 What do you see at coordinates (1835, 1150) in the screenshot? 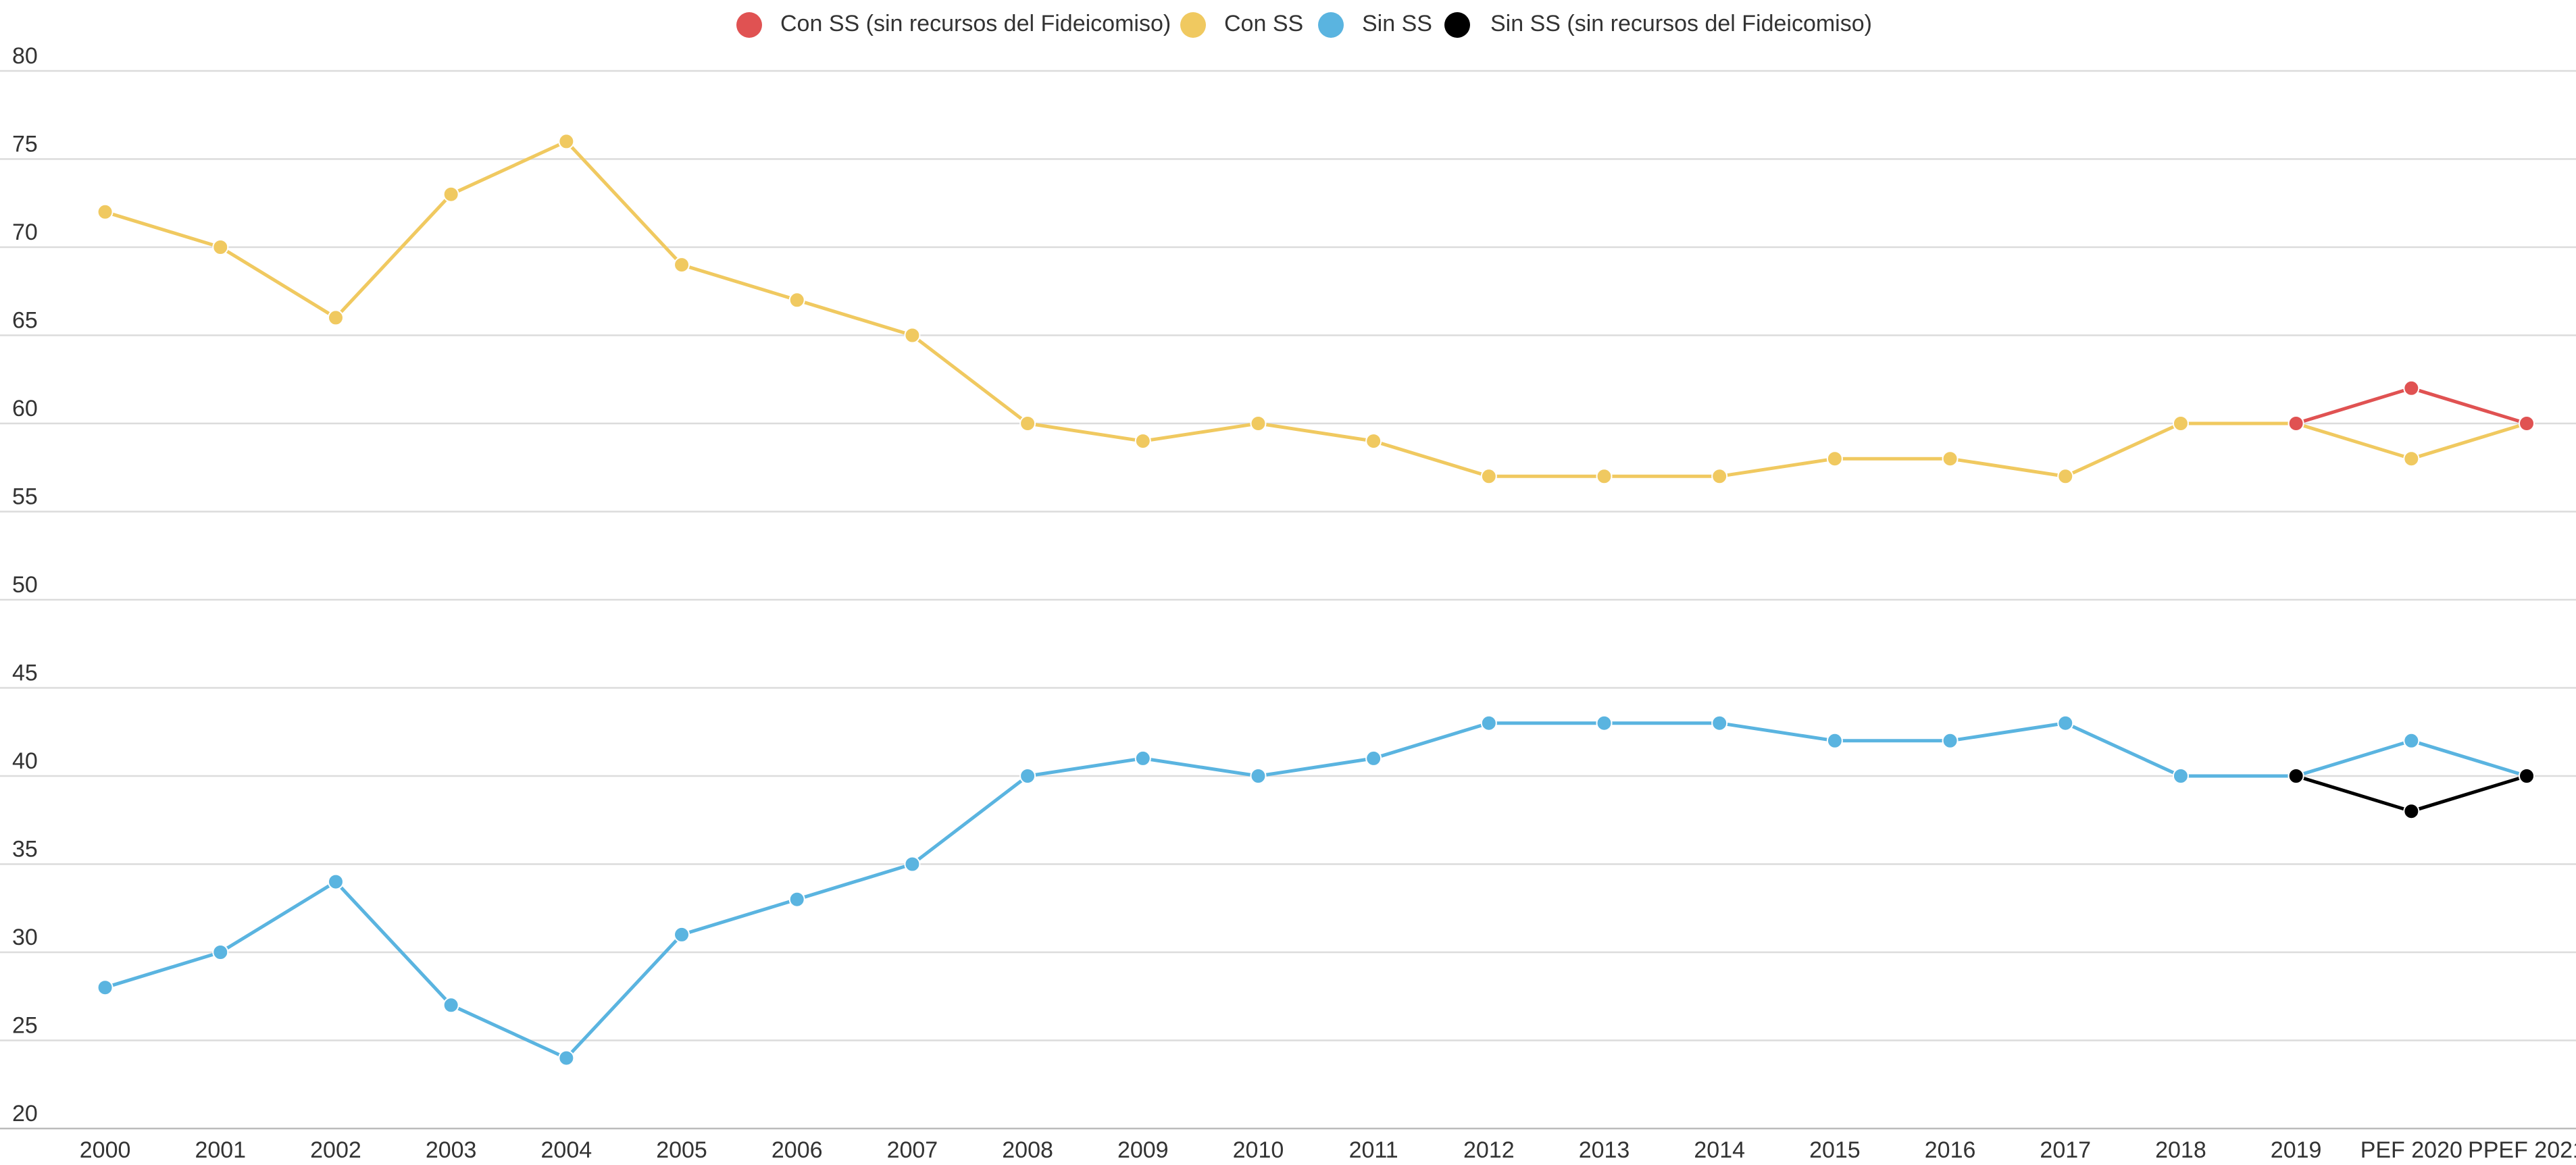
I see `x-tick-label: 2015` at bounding box center [1835, 1150].